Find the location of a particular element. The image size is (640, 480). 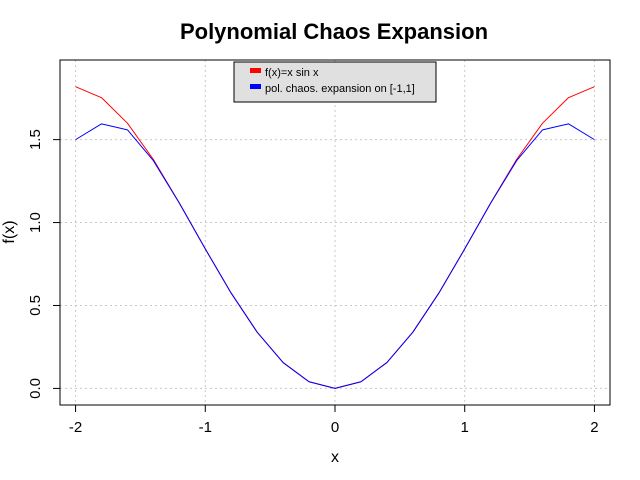

legend-label-1: f(x)=x sin x is located at coordinates (292, 73).